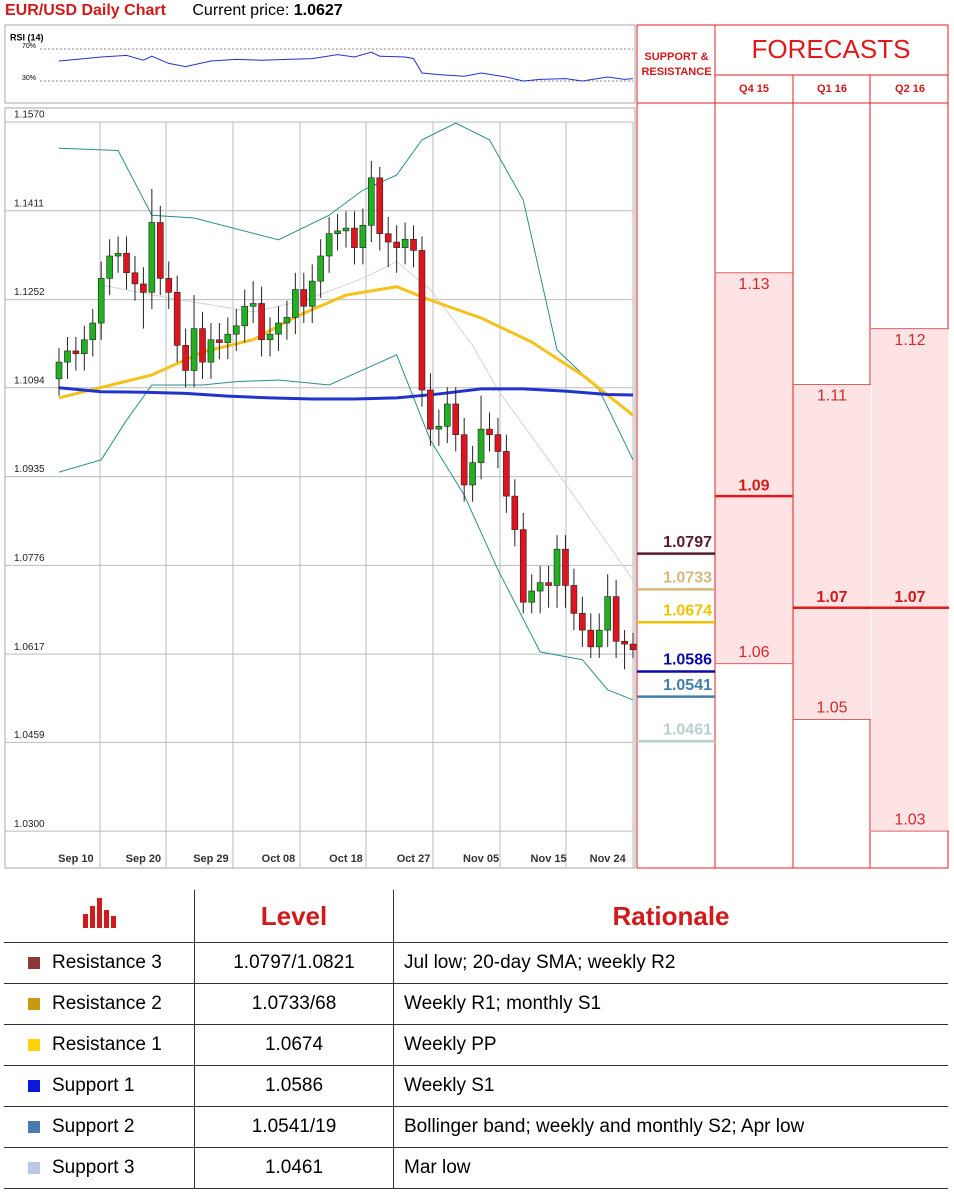 The height and width of the screenshot is (1192, 954). Describe the element at coordinates (910, 89) in the screenshot. I see `forecast-column-label: Q2 16` at that location.